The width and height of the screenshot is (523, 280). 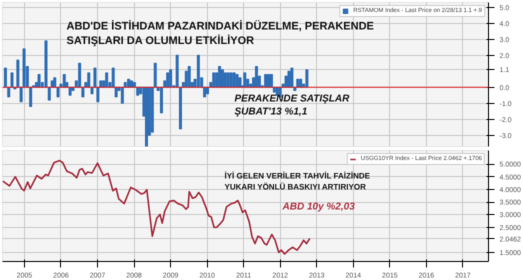 What do you see at coordinates (319, 207) in the screenshot?
I see `annotation: ABD 10y %2,03` at bounding box center [319, 207].